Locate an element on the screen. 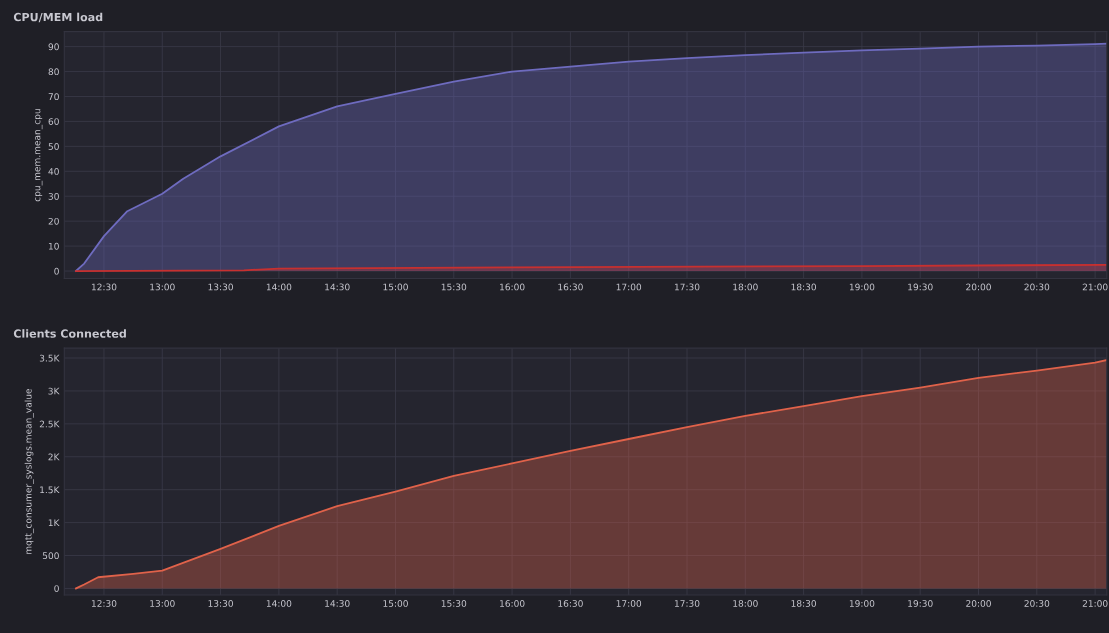  y-axis-title: cpu_mem.mean_cpu is located at coordinates (39, 155).